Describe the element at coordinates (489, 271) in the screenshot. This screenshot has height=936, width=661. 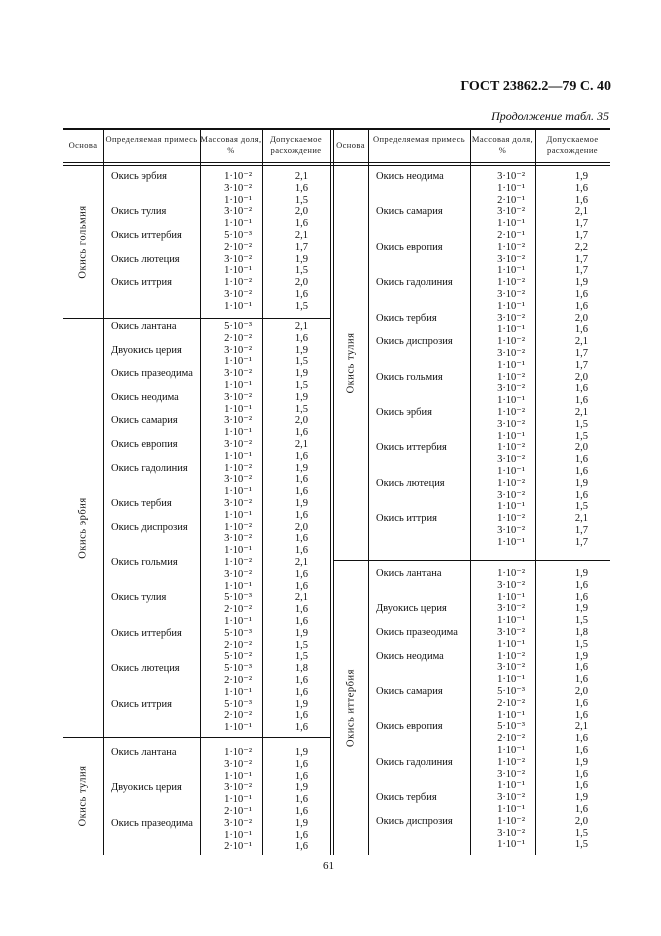
I see `table-row: 1·10⁻¹ 1,7` at that location.